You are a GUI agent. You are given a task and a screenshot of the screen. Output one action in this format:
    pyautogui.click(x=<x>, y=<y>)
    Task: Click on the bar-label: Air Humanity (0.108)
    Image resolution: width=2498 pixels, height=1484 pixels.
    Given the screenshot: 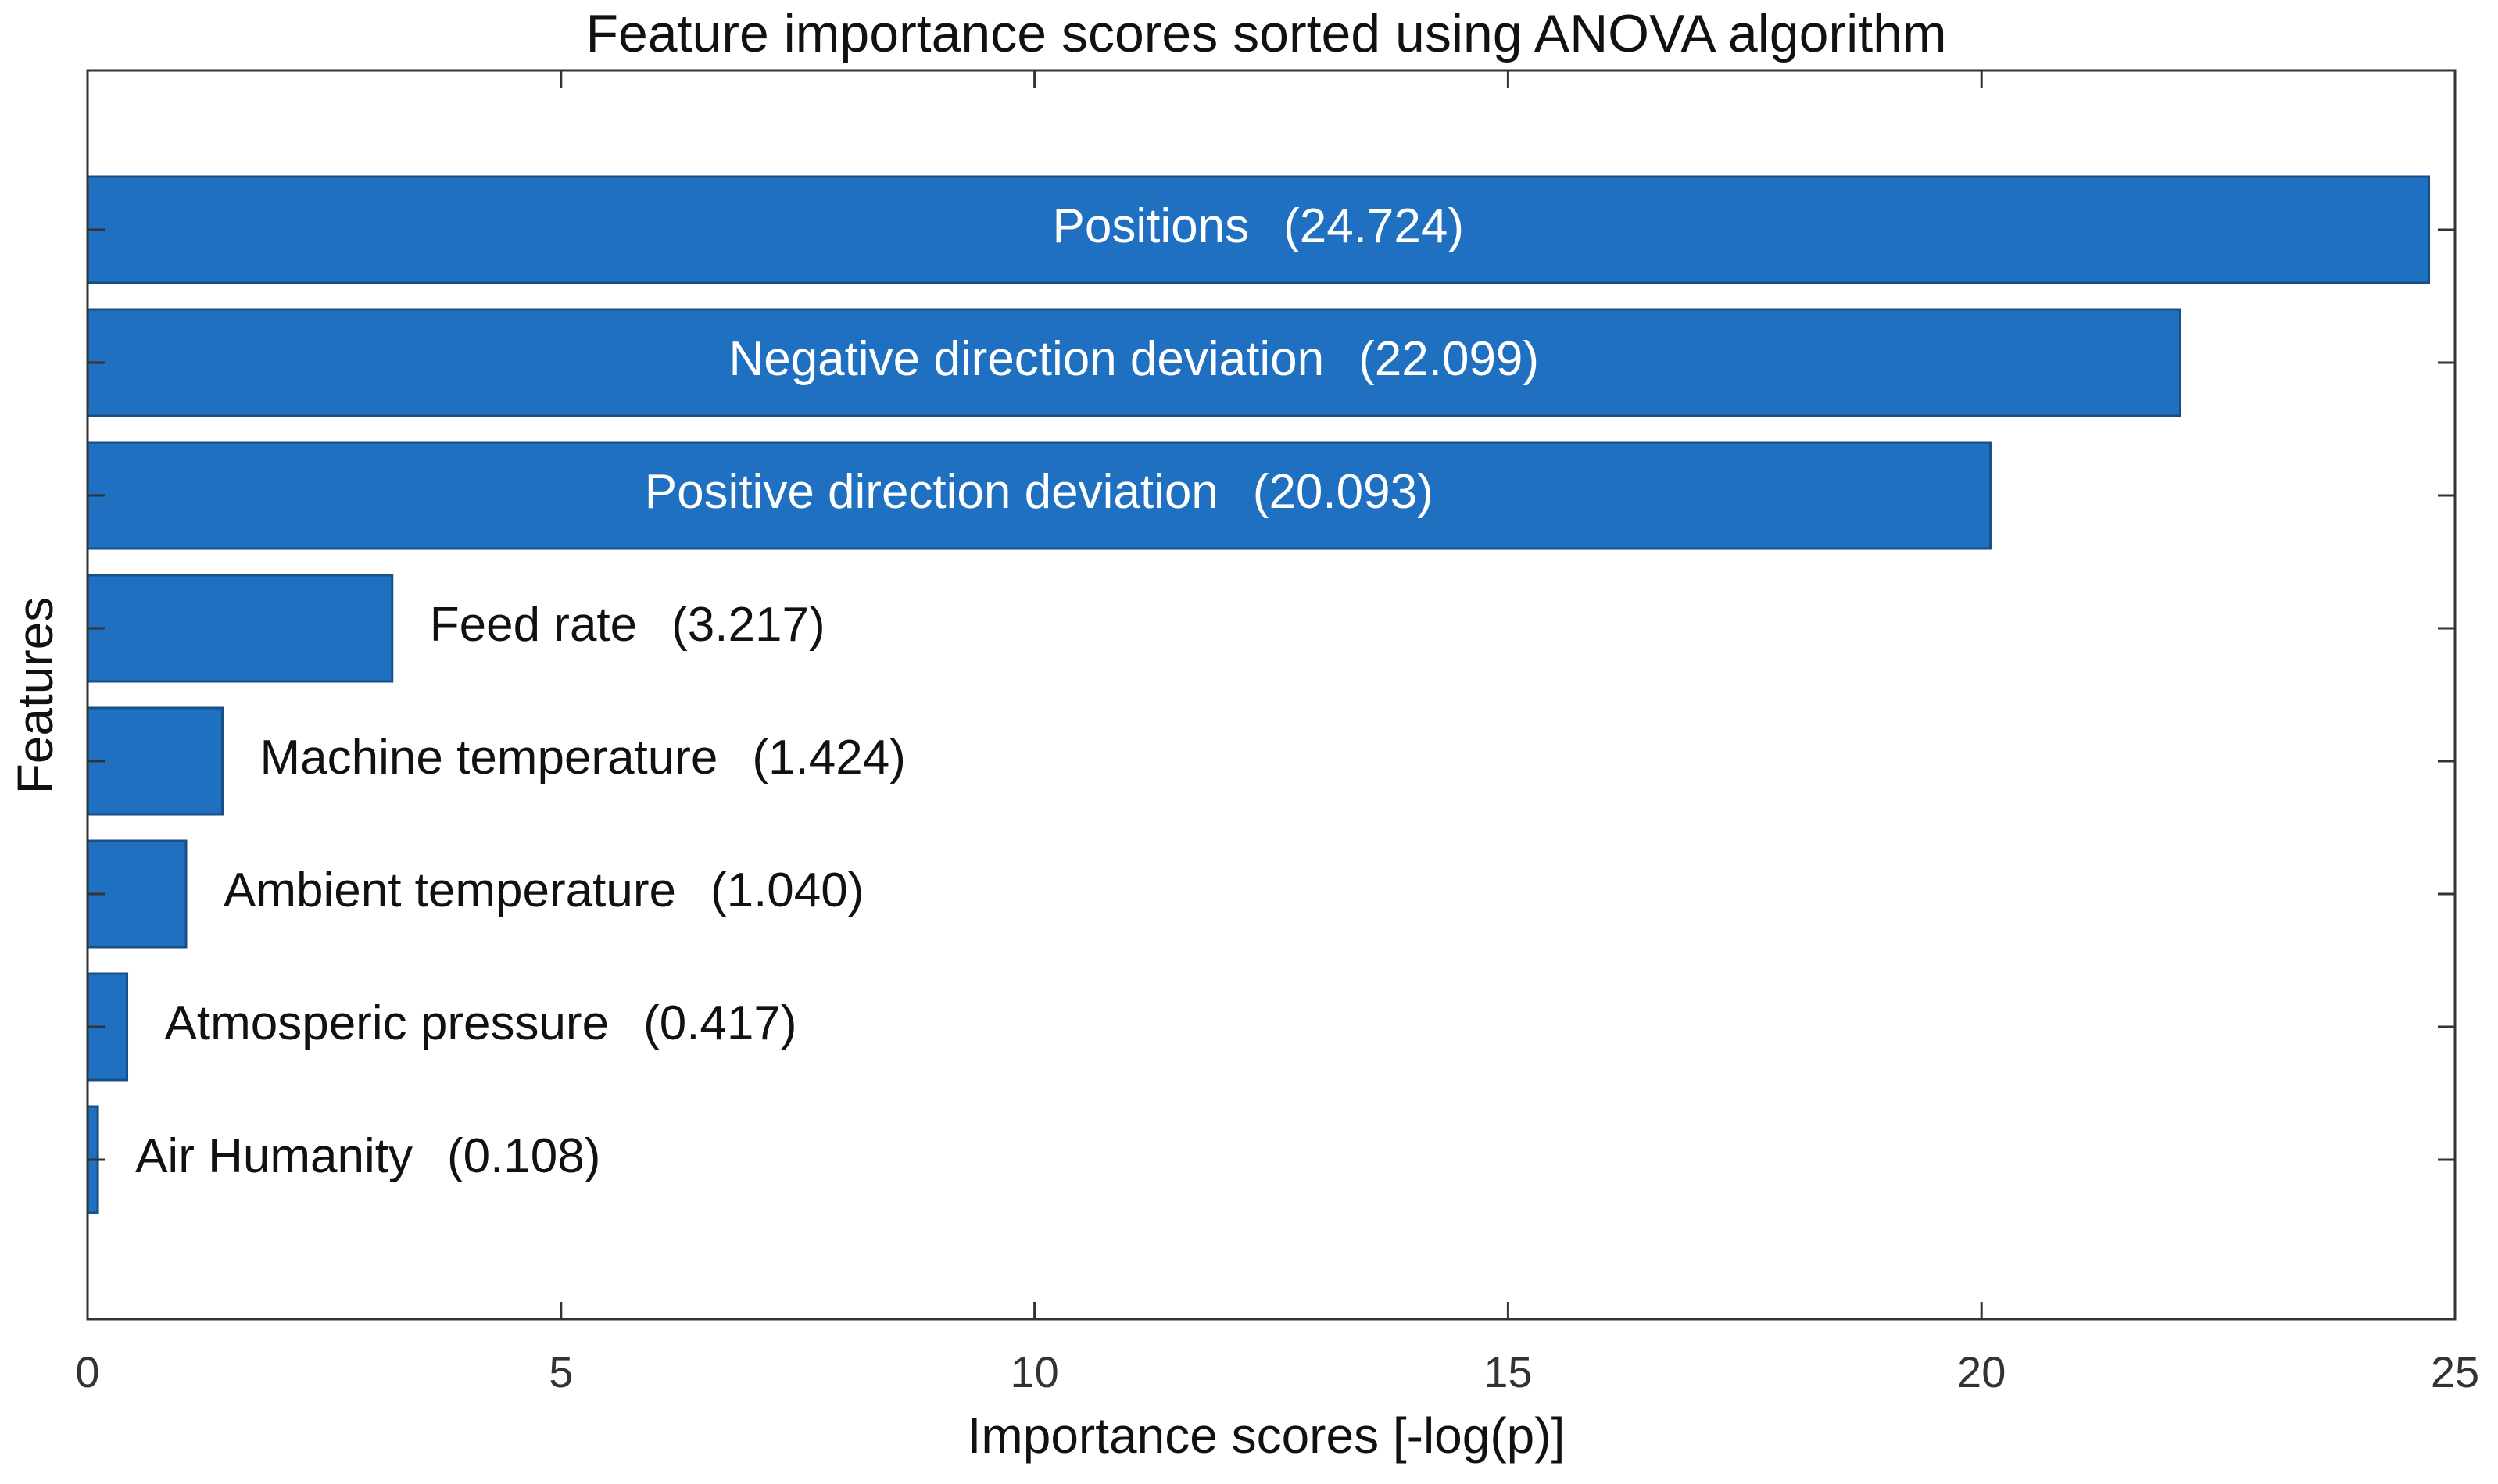 What is the action you would take?
    pyautogui.click(x=367, y=1156)
    